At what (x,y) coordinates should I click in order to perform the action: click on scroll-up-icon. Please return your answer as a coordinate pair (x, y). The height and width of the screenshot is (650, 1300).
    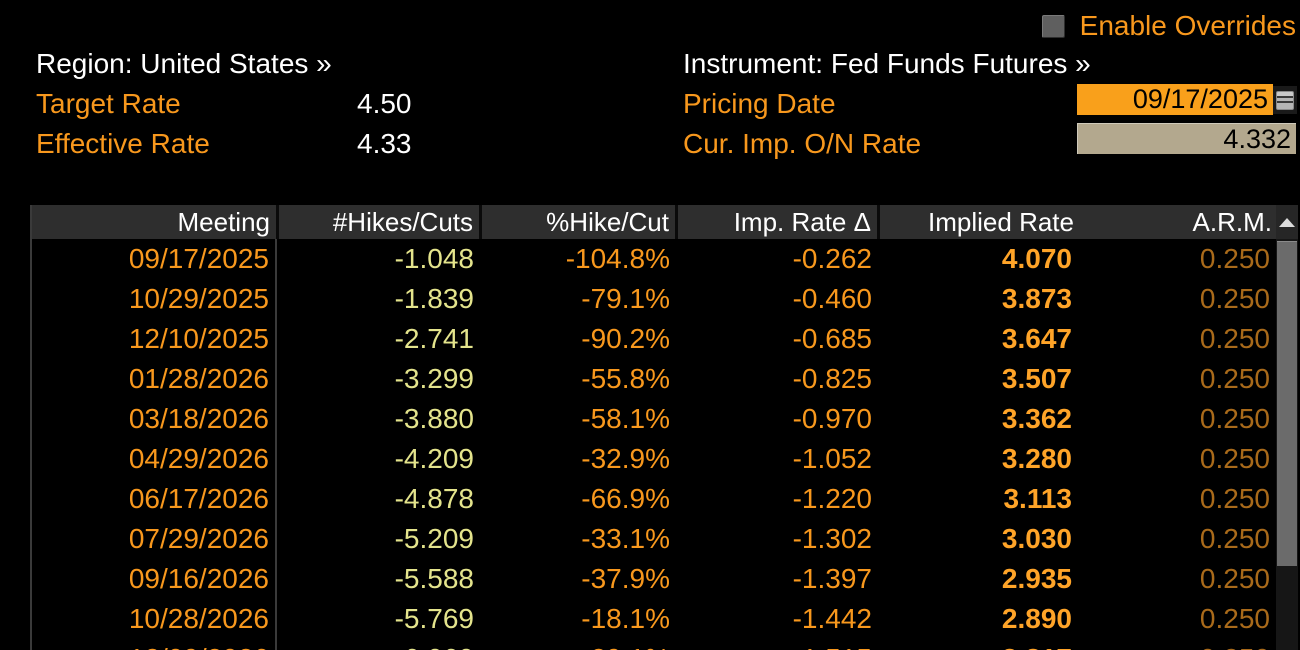
    Looking at the image, I should click on (1287, 222).